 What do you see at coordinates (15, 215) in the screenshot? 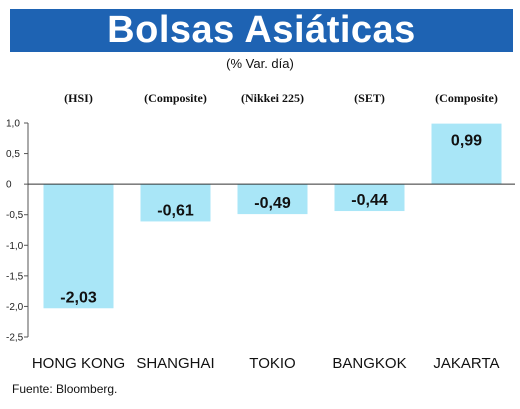
I see `y-tick-label: -0,5` at bounding box center [15, 215].